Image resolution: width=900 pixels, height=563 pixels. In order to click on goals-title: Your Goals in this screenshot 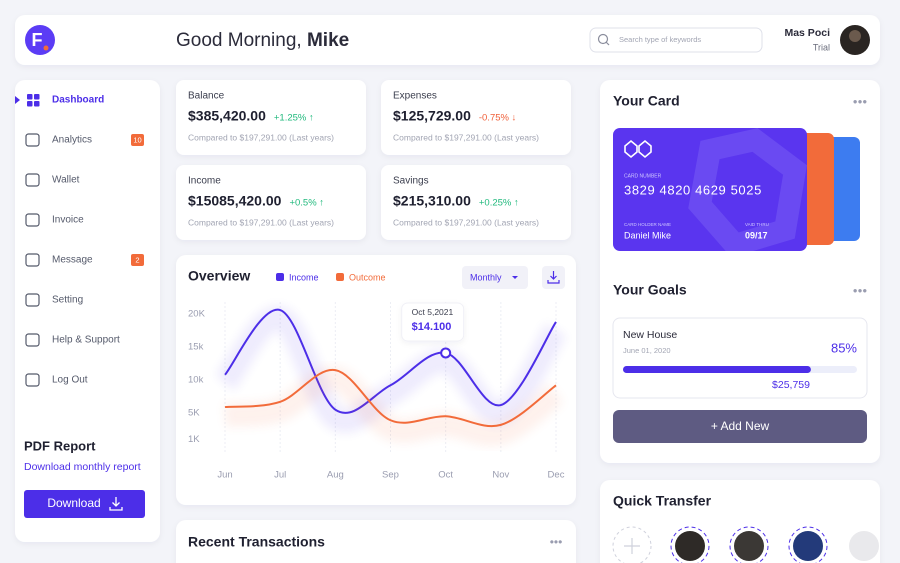, I will do `click(650, 290)`.